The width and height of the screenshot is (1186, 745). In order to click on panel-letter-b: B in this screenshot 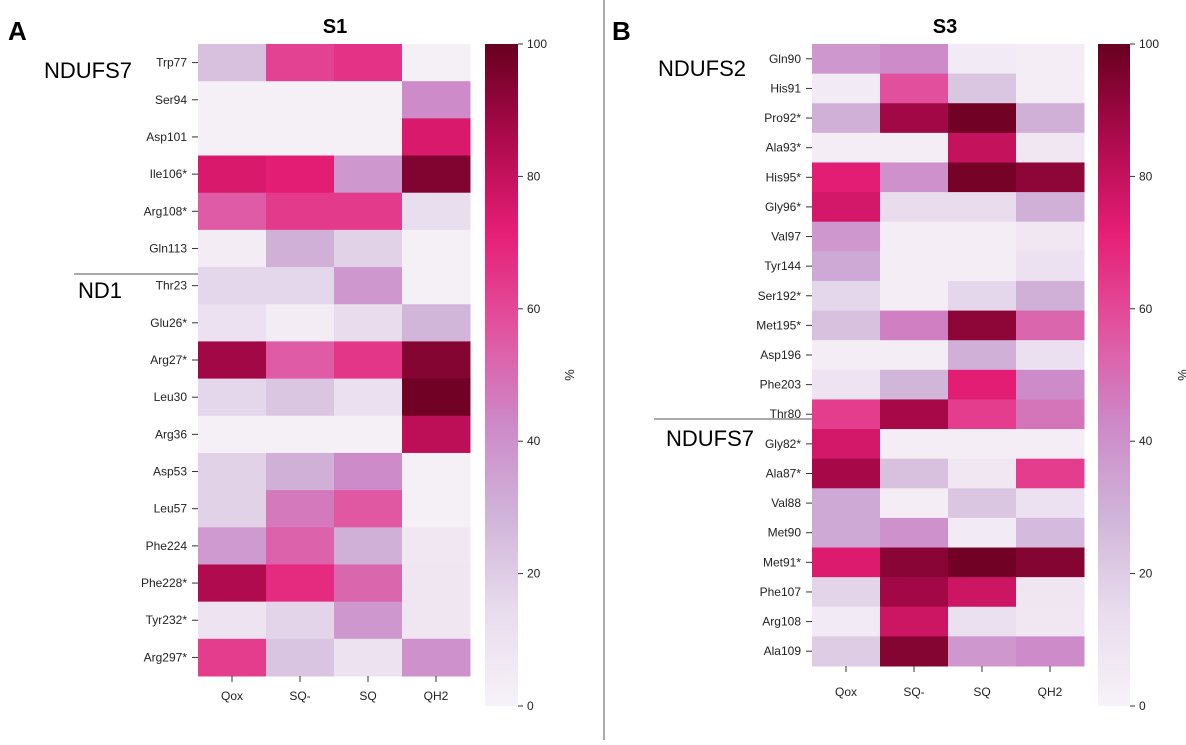, I will do `click(621, 31)`.